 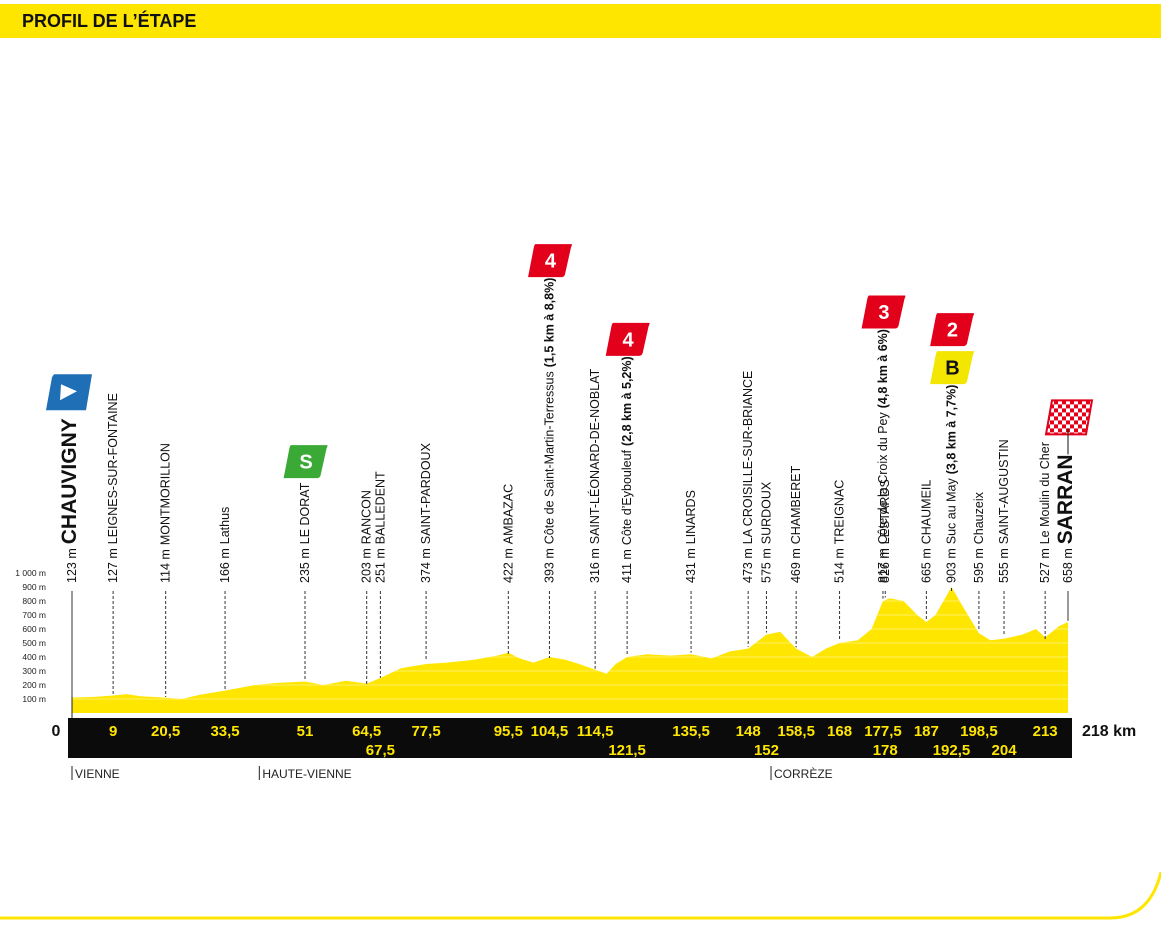 What do you see at coordinates (426, 565) in the screenshot?
I see `waypoint-altitude: 374 m` at bounding box center [426, 565].